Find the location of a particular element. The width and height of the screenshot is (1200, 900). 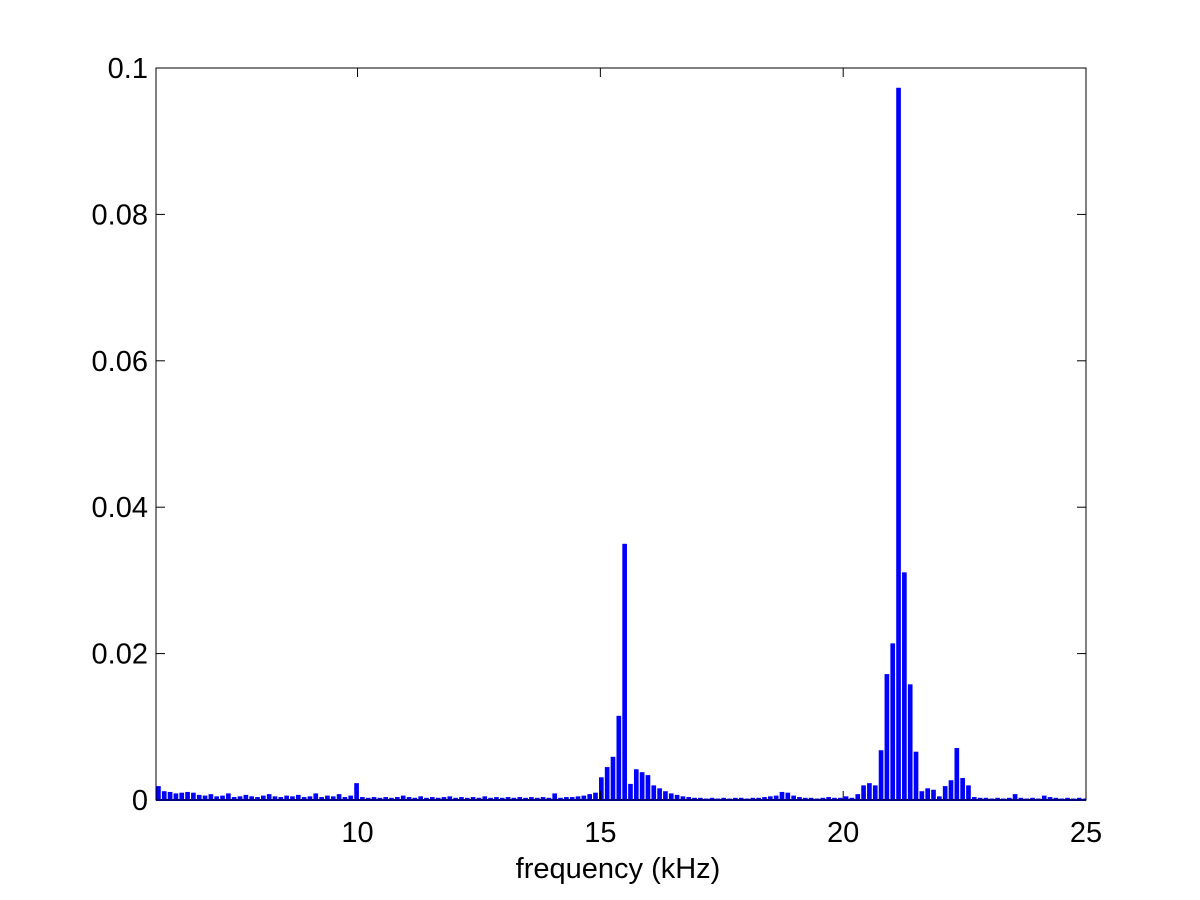

y-tick-label: 0.04 is located at coordinates (120, 508).